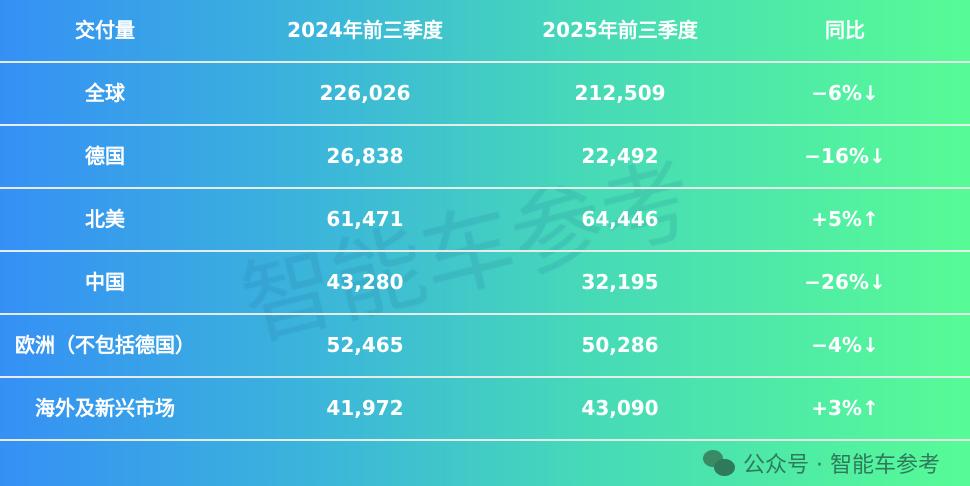 The image size is (970, 486). I want to click on header-cell: 交付量, so click(105, 30).